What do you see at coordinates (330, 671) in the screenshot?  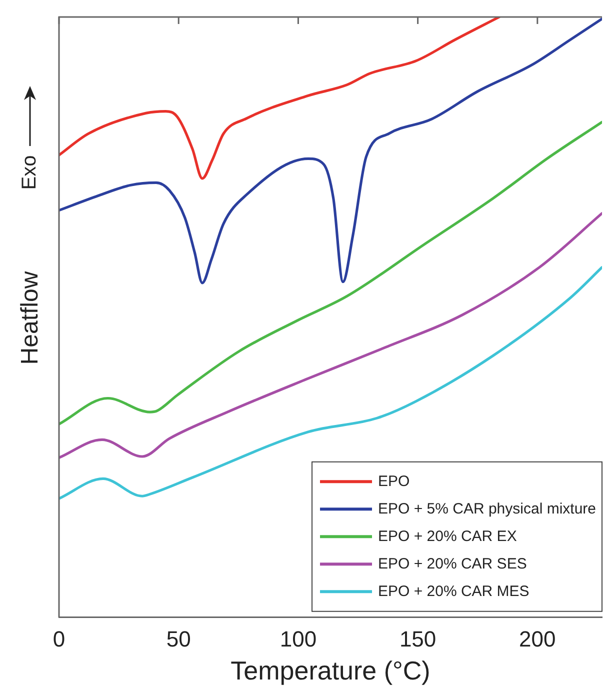 I see `x-axis-title: Temperature (°C)` at bounding box center [330, 671].